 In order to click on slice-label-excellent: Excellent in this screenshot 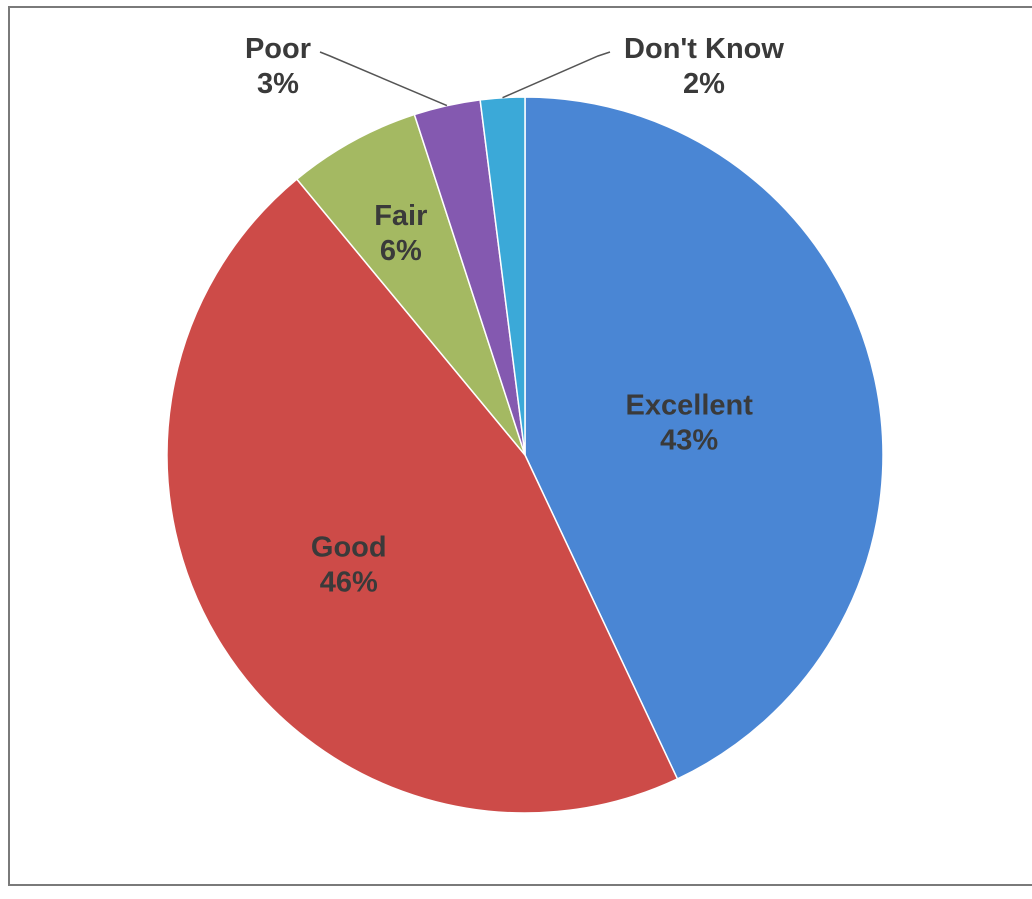, I will do `click(690, 405)`.